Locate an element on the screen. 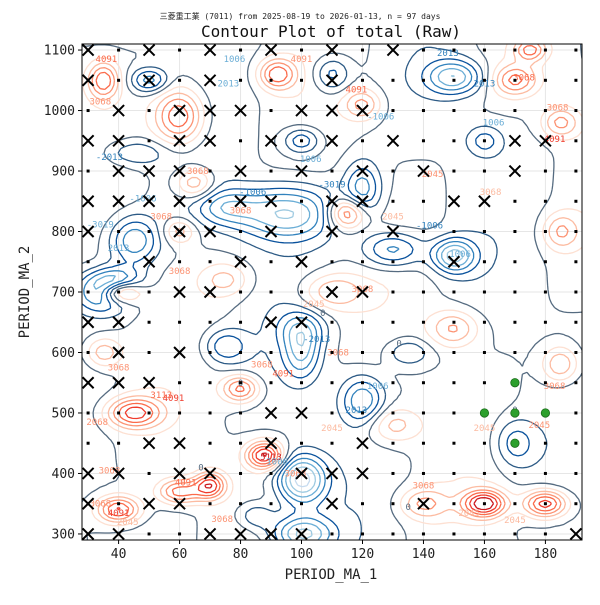  y-tick-label: 700 is located at coordinates (63, 293).